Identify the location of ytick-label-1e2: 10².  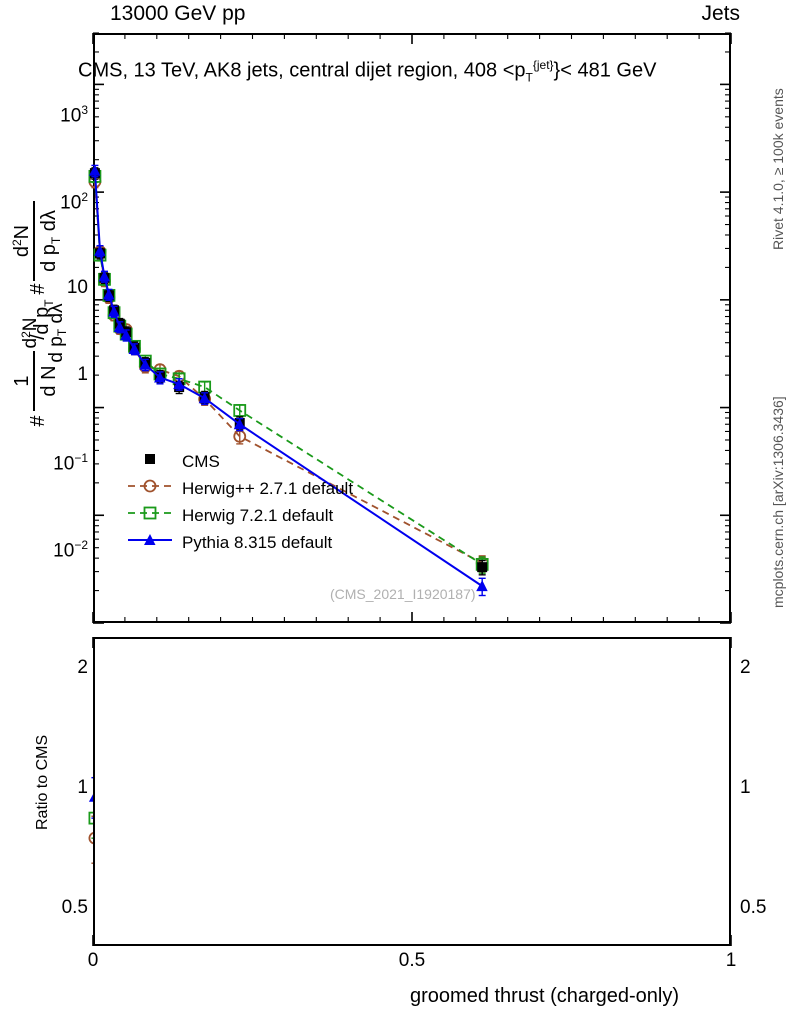
(74, 202).